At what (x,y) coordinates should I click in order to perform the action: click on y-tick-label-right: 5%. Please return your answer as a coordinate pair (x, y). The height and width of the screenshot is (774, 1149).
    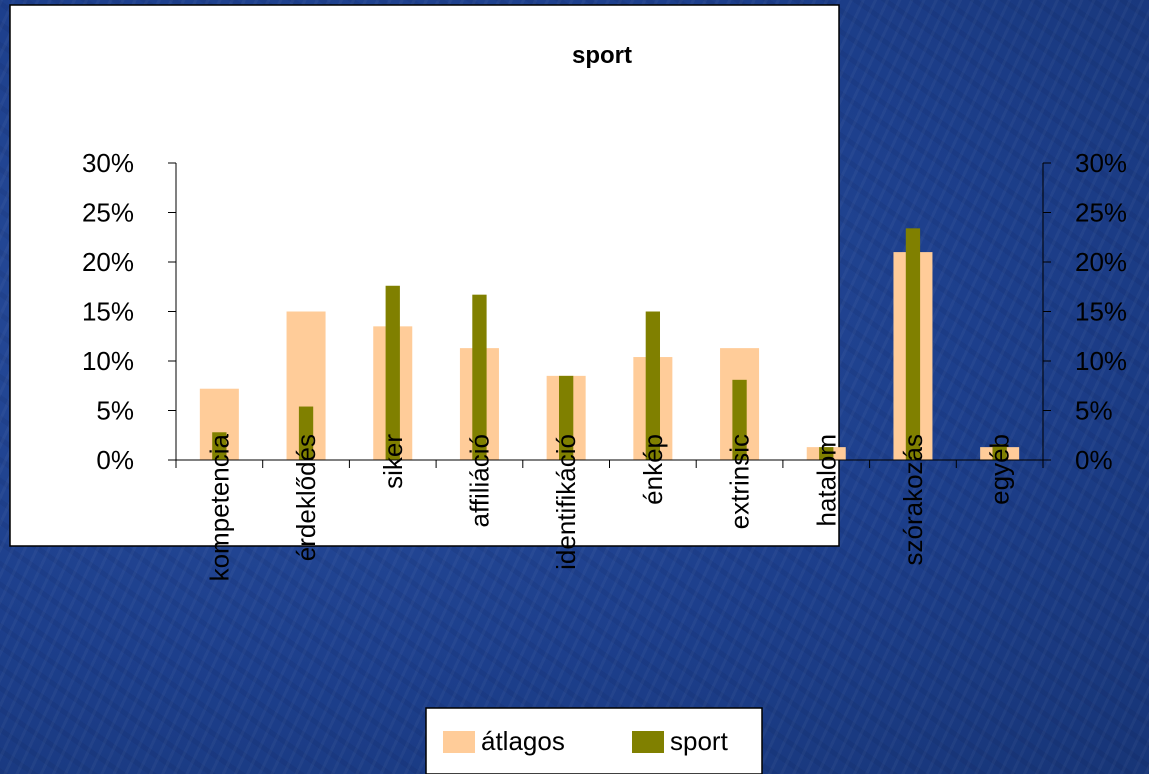
    Looking at the image, I should click on (1094, 411).